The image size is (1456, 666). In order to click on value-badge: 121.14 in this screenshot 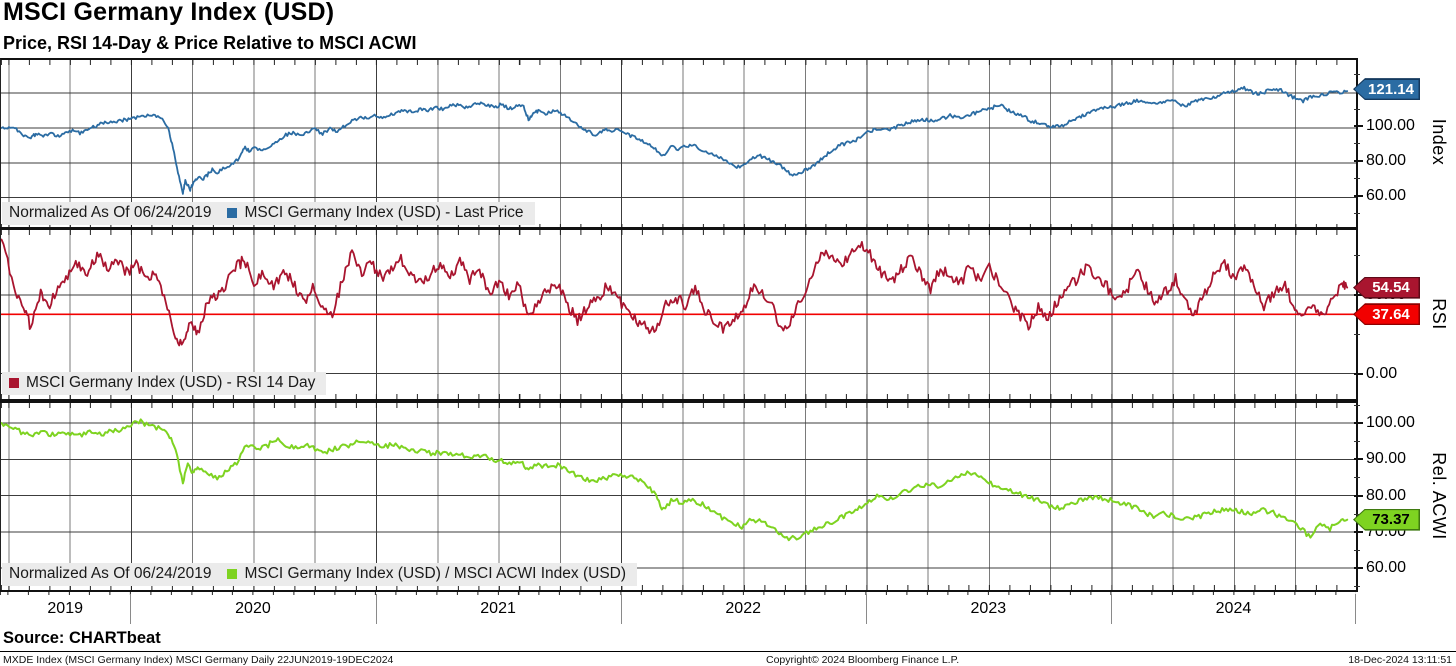, I will do `click(1386, 89)`.